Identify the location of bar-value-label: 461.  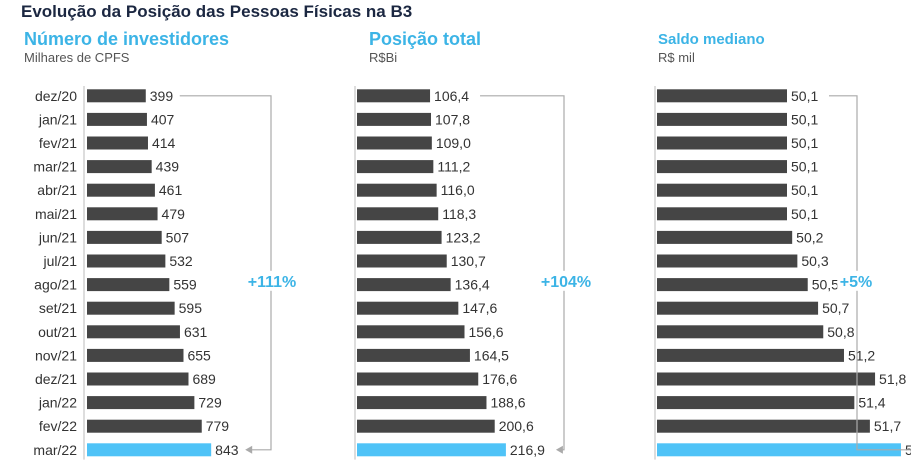
(171, 190).